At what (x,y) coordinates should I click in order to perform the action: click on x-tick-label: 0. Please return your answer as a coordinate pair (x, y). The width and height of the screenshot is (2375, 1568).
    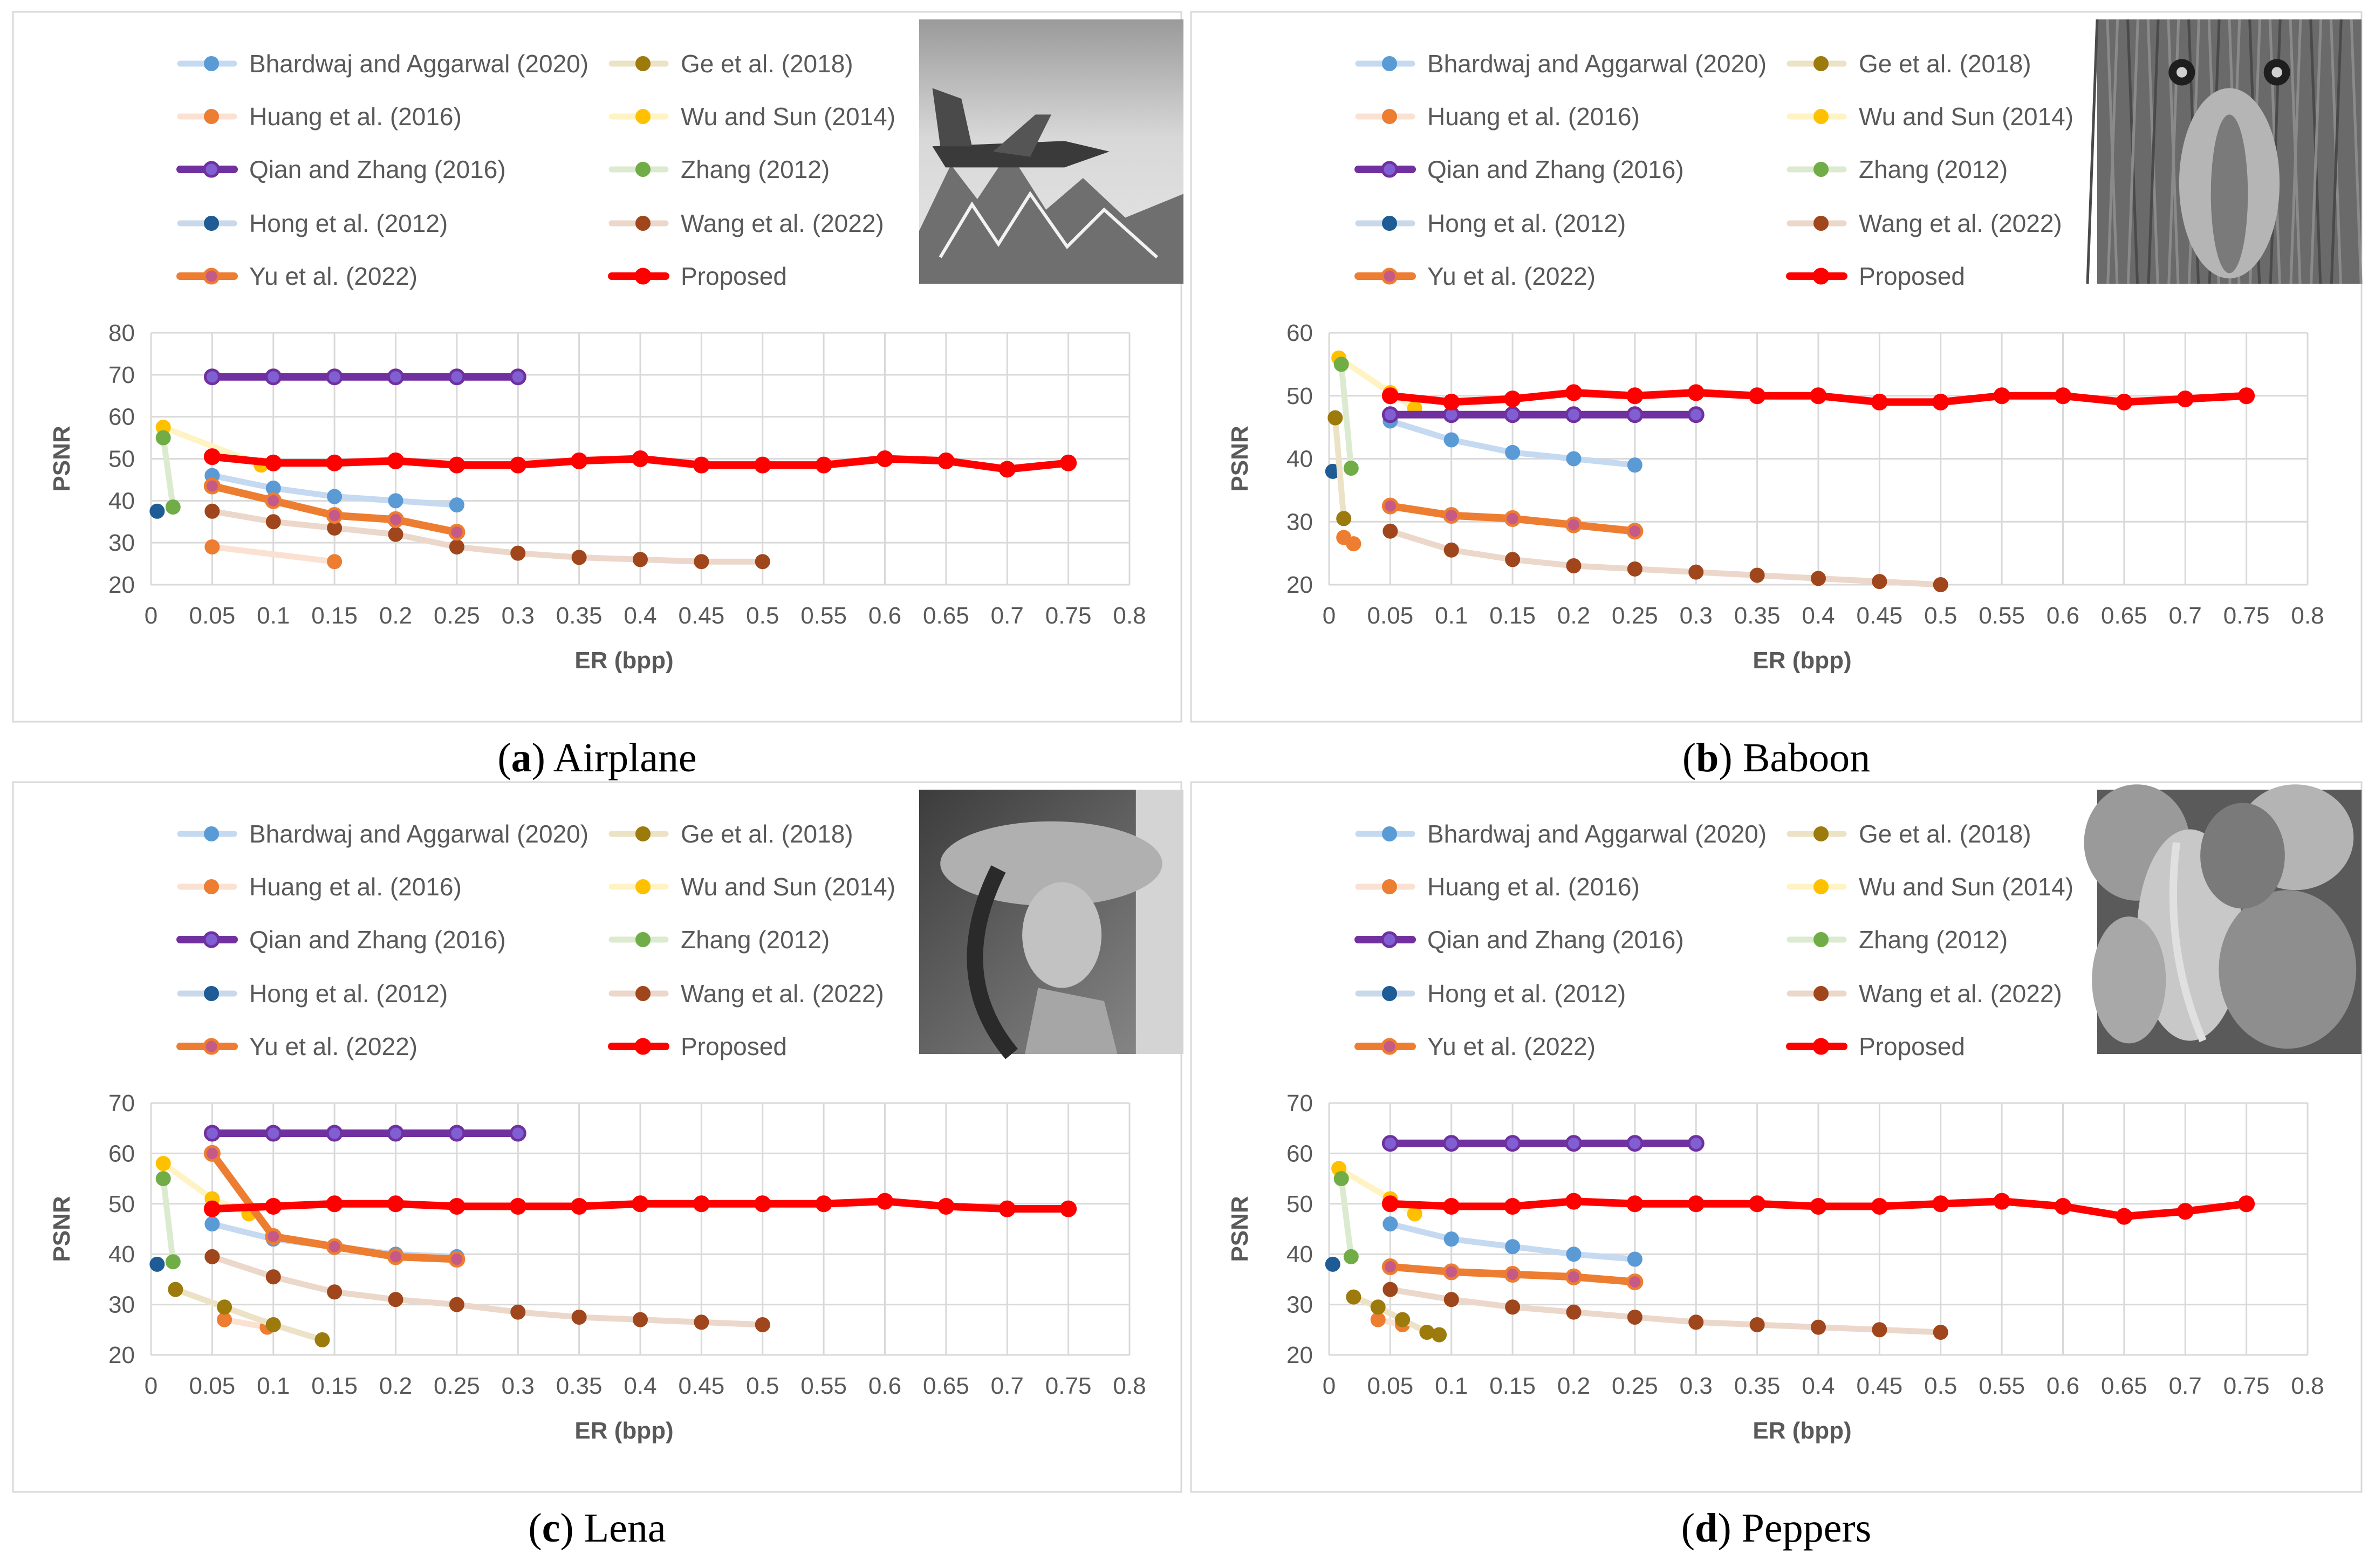
    Looking at the image, I should click on (151, 615).